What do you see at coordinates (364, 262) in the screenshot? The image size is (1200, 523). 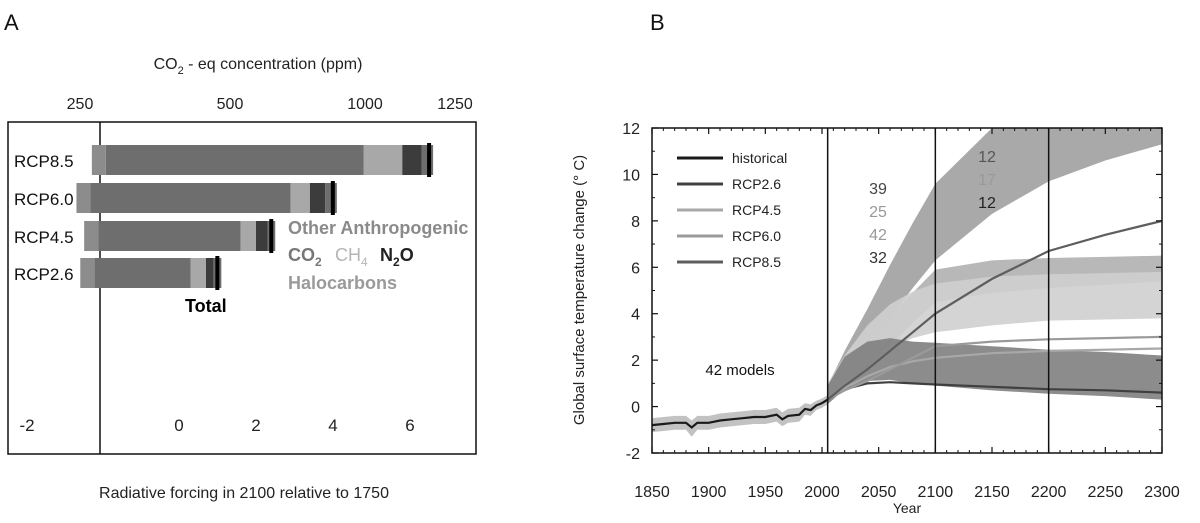 I see `legend-ch4-sub: 4` at bounding box center [364, 262].